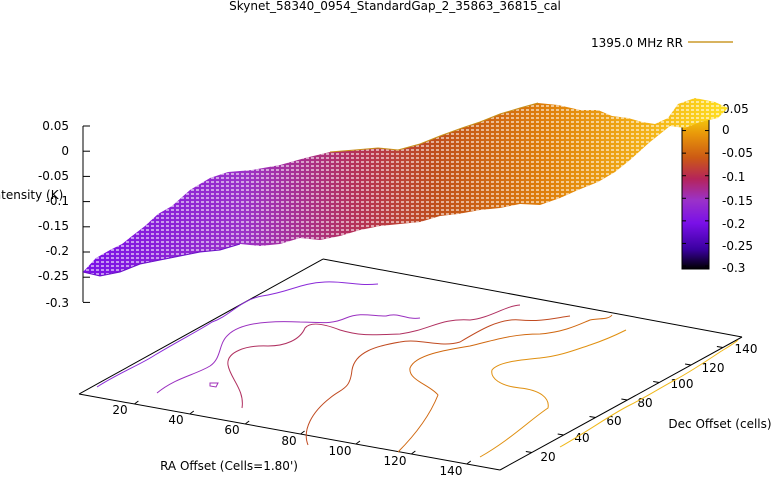 Image resolution: width=775 pixels, height=478 pixels. Describe the element at coordinates (86, 214) in the screenshot. I see `z-axis-ticks` at that location.